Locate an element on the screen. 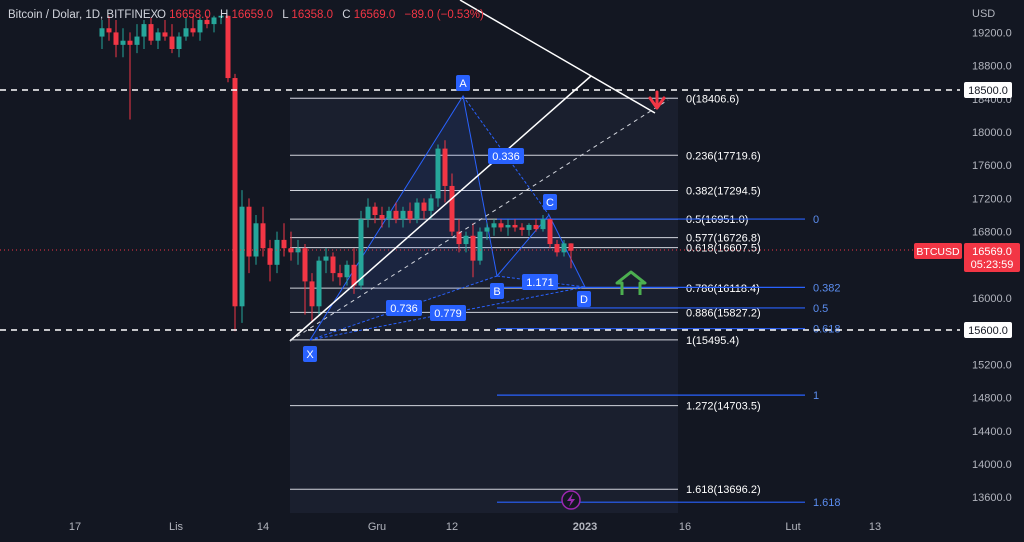  last-price-badge: 16569.0 05:23:59 is located at coordinates (992, 257).